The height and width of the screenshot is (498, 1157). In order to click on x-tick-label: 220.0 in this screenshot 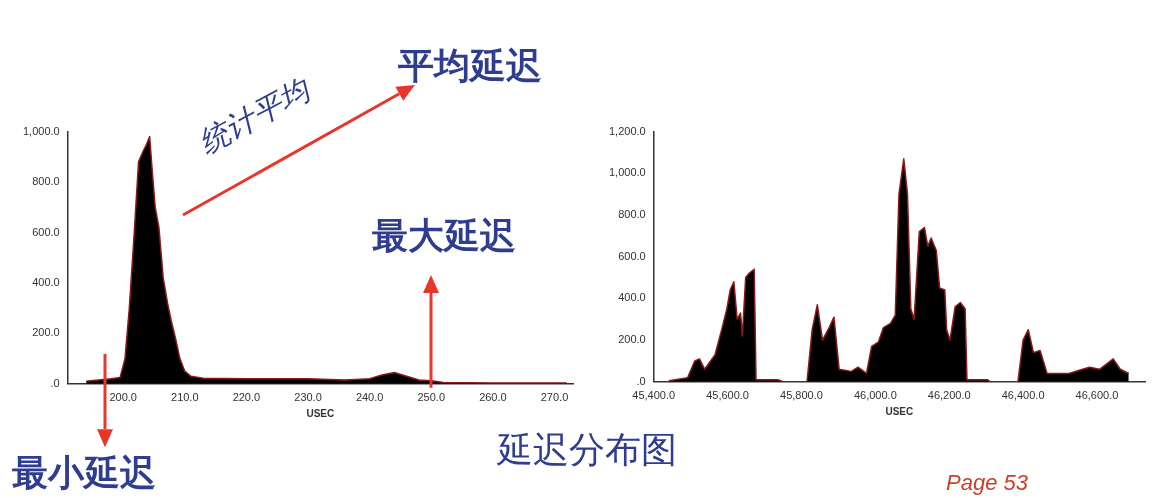, I will do `click(246, 397)`.